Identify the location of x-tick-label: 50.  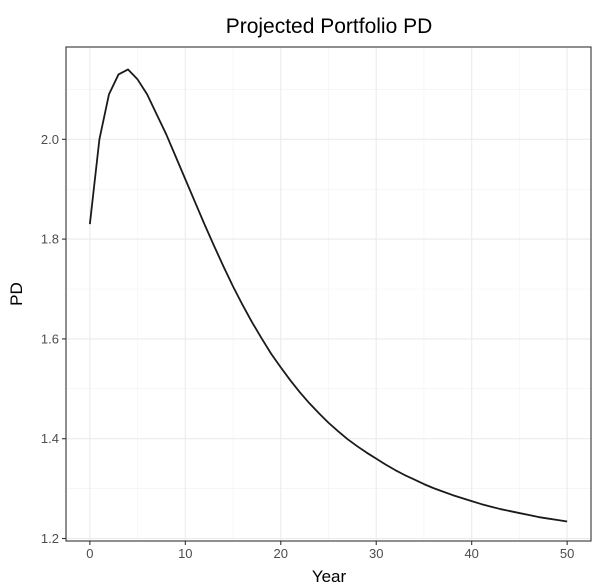
(567, 553).